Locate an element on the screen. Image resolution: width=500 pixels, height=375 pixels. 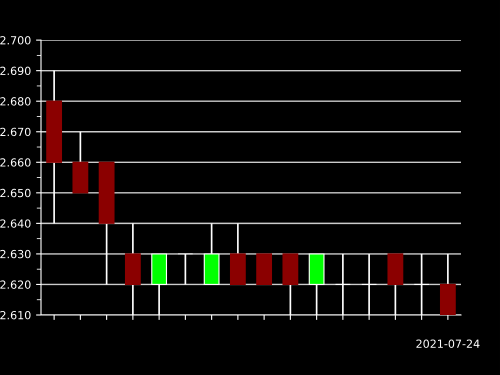
y-tick-label: 2.700 is located at coordinates (15, 40).